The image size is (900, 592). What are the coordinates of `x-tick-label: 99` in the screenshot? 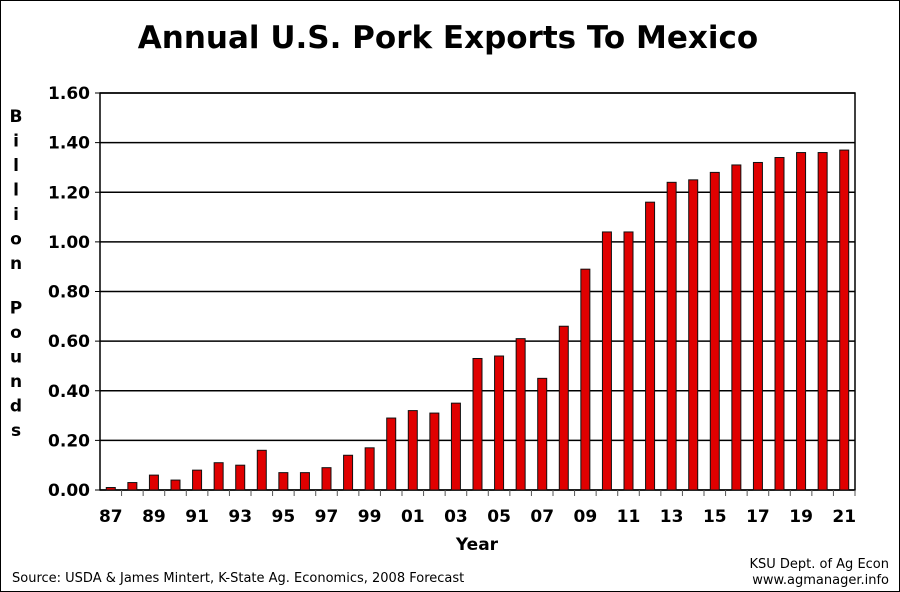 It's located at (370, 517).